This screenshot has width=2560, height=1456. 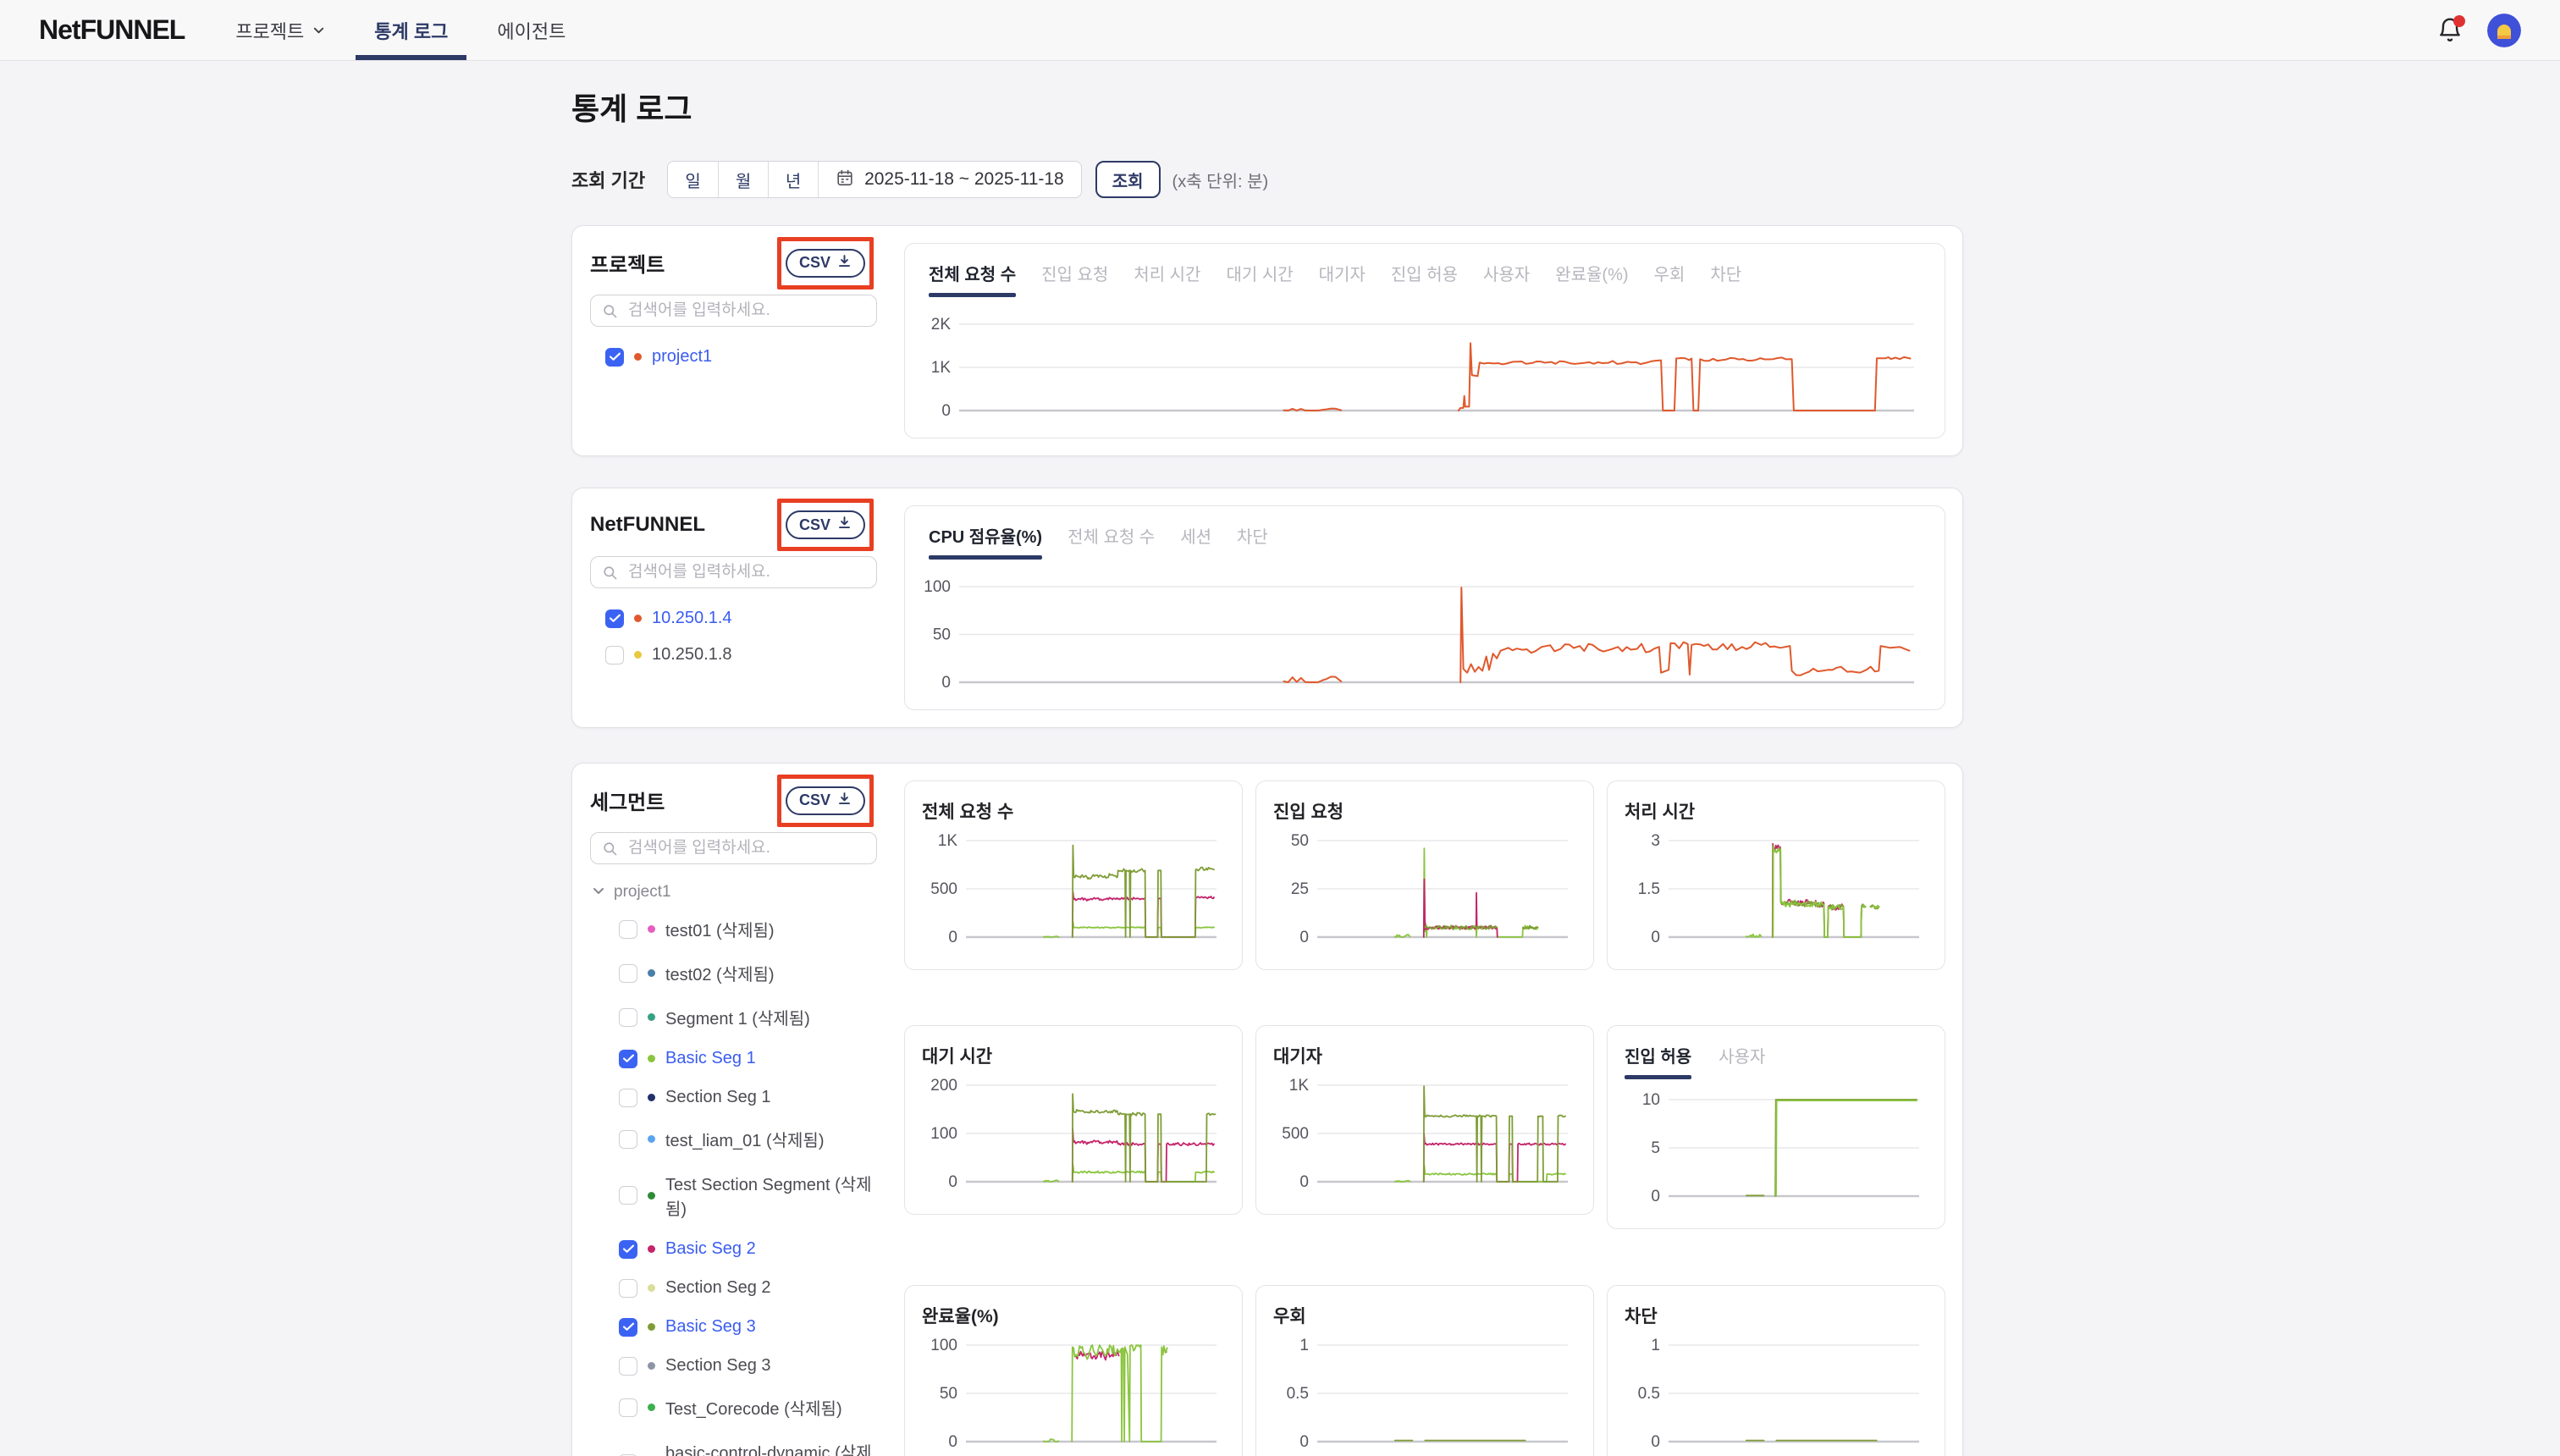 I want to click on mini-panel-entry-allowed: 진입 허용 사용자 0 5 10, so click(x=1776, y=1127).